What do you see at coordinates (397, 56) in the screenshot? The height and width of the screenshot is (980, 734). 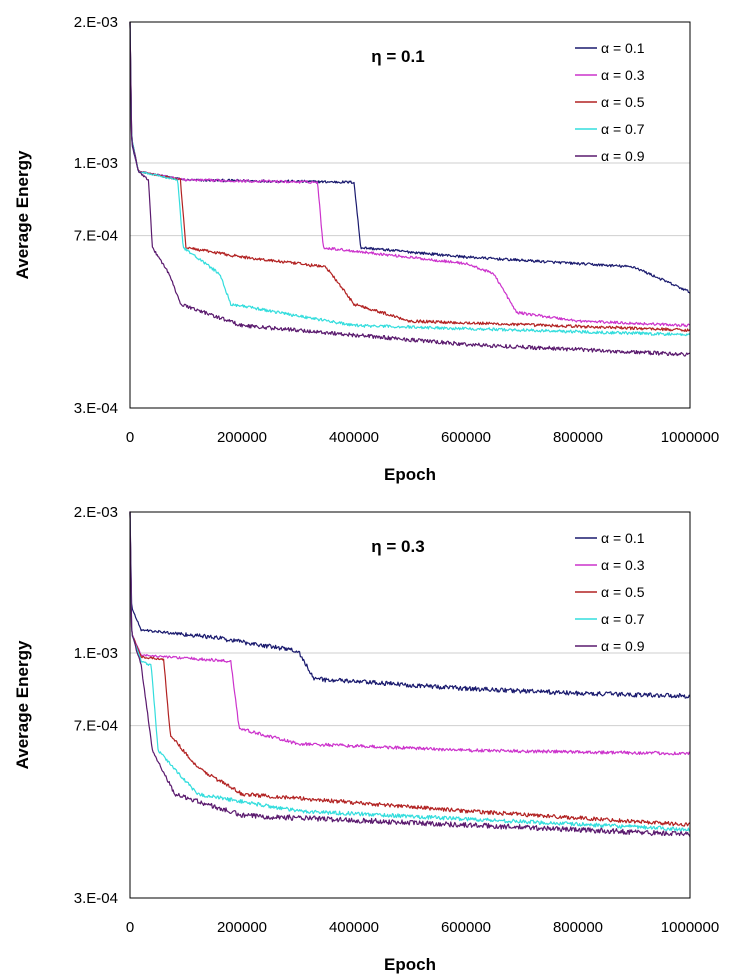 I see `eta-annotation: η = 0.1` at bounding box center [397, 56].